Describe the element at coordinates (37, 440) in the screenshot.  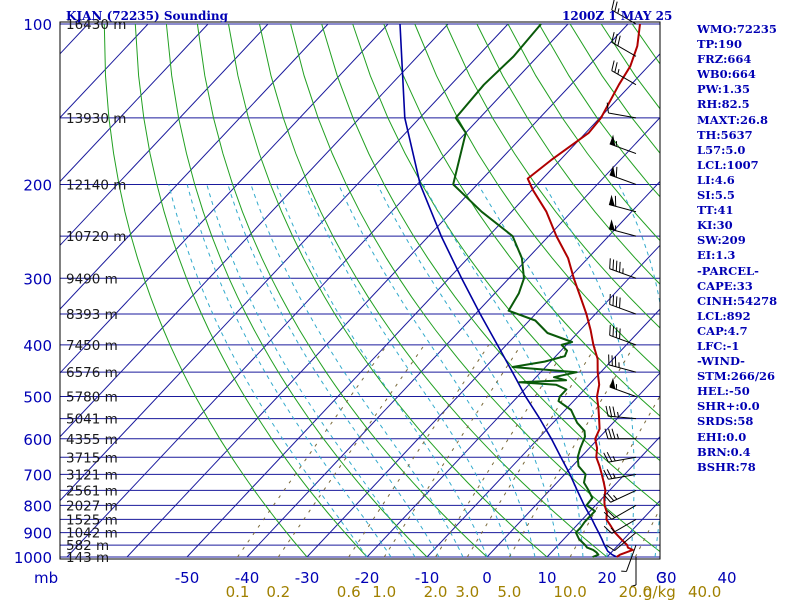
I see `pressure-tick-label: 600` at that location.